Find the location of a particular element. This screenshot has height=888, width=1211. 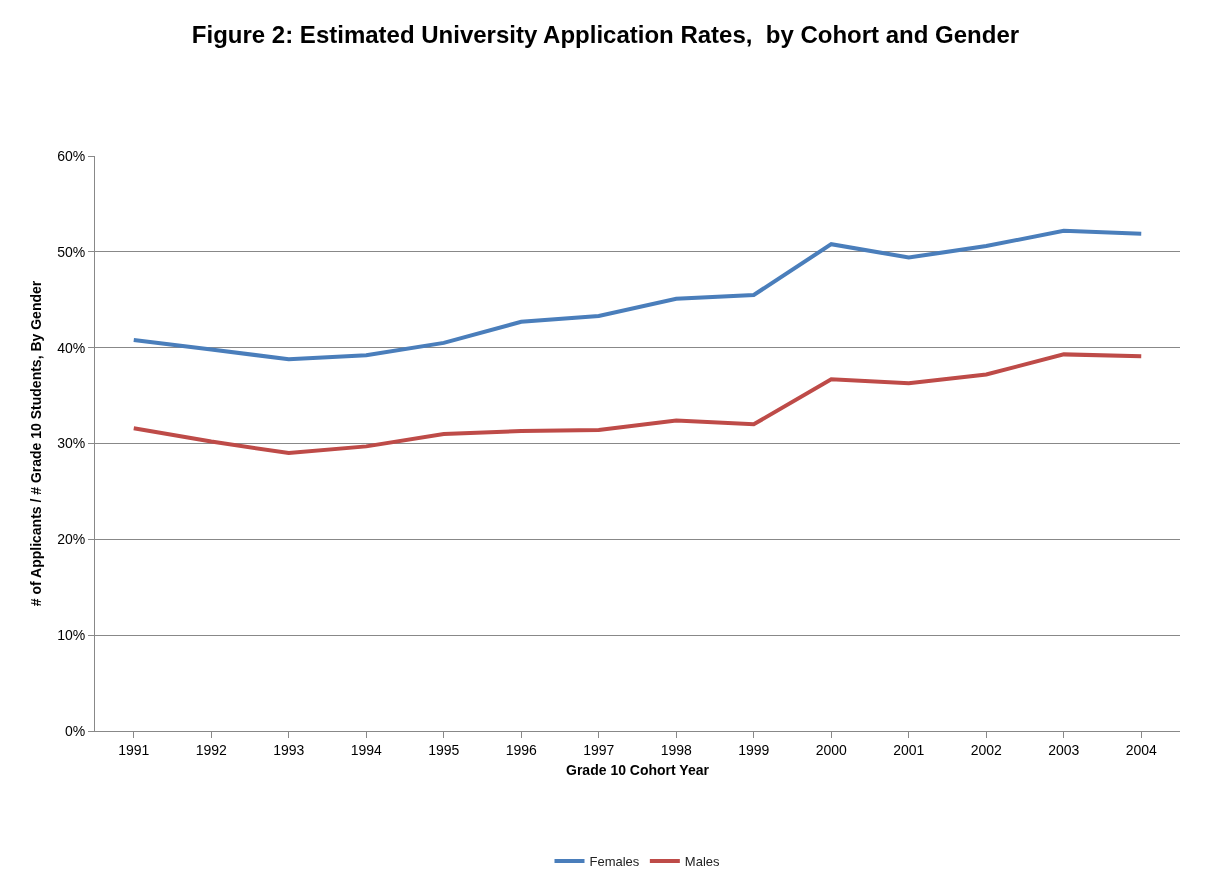

y-axis-title: # of Applicants / # Grade 10 Students, By Gender is located at coordinates (35, 443).